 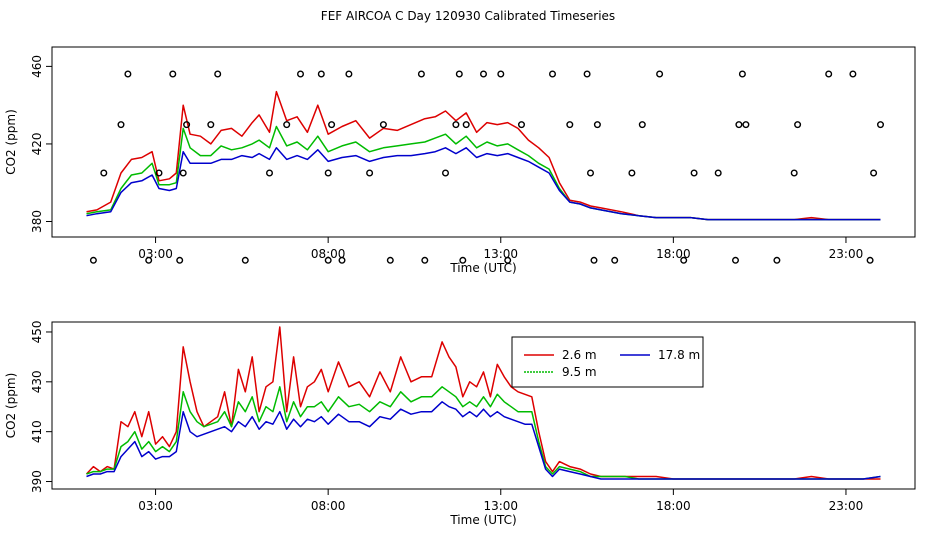 What do you see at coordinates (673, 506) in the screenshot?
I see `x-tick-label: 18:00` at bounding box center [673, 506].